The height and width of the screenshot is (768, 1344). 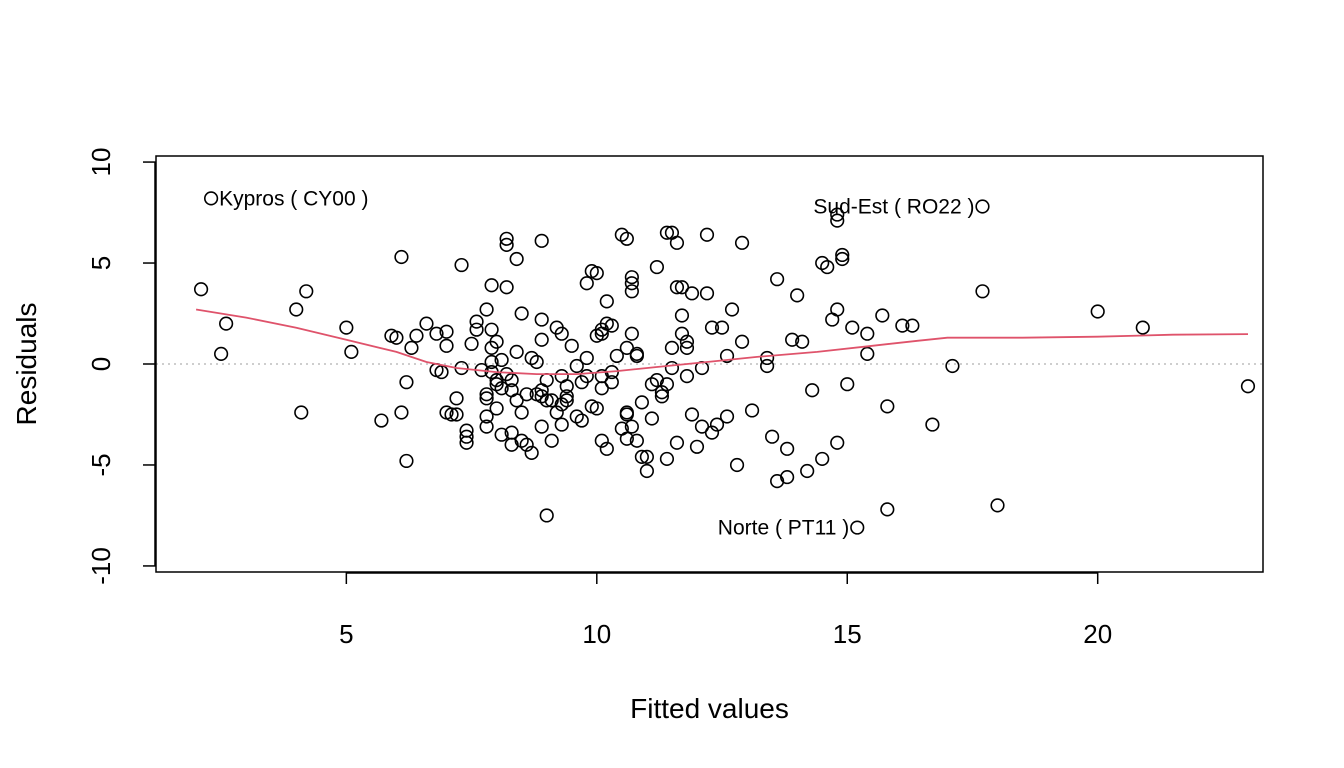 I want to click on y-tick-label: 10, so click(x=101, y=162).